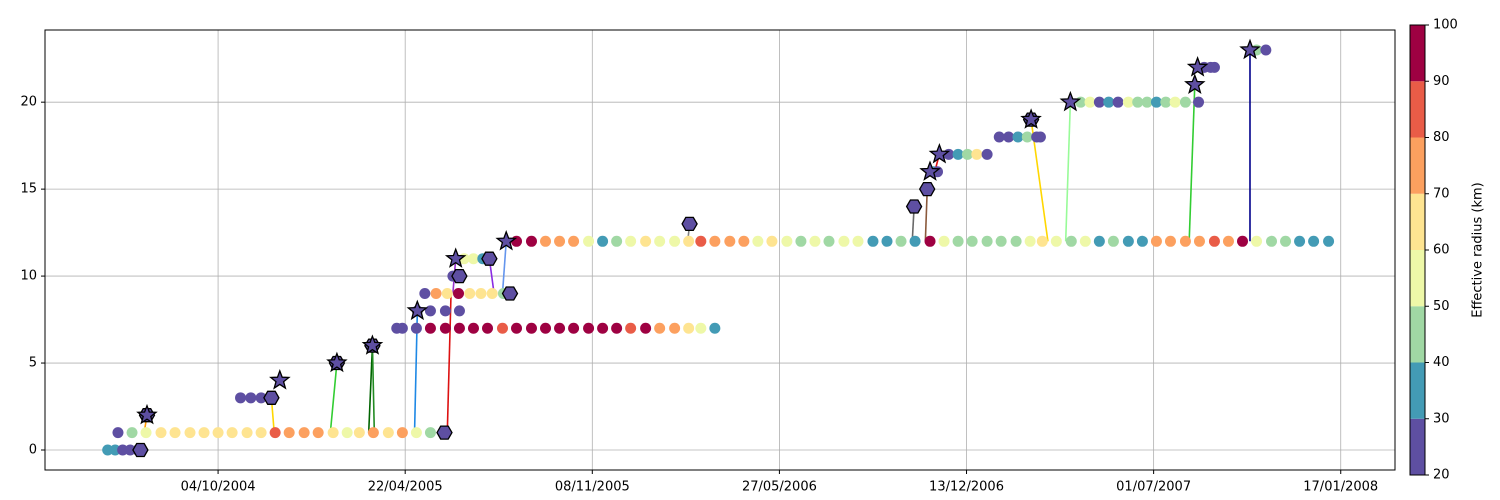  I want to click on colorbar-label: Effective radius (km), so click(1478, 250).